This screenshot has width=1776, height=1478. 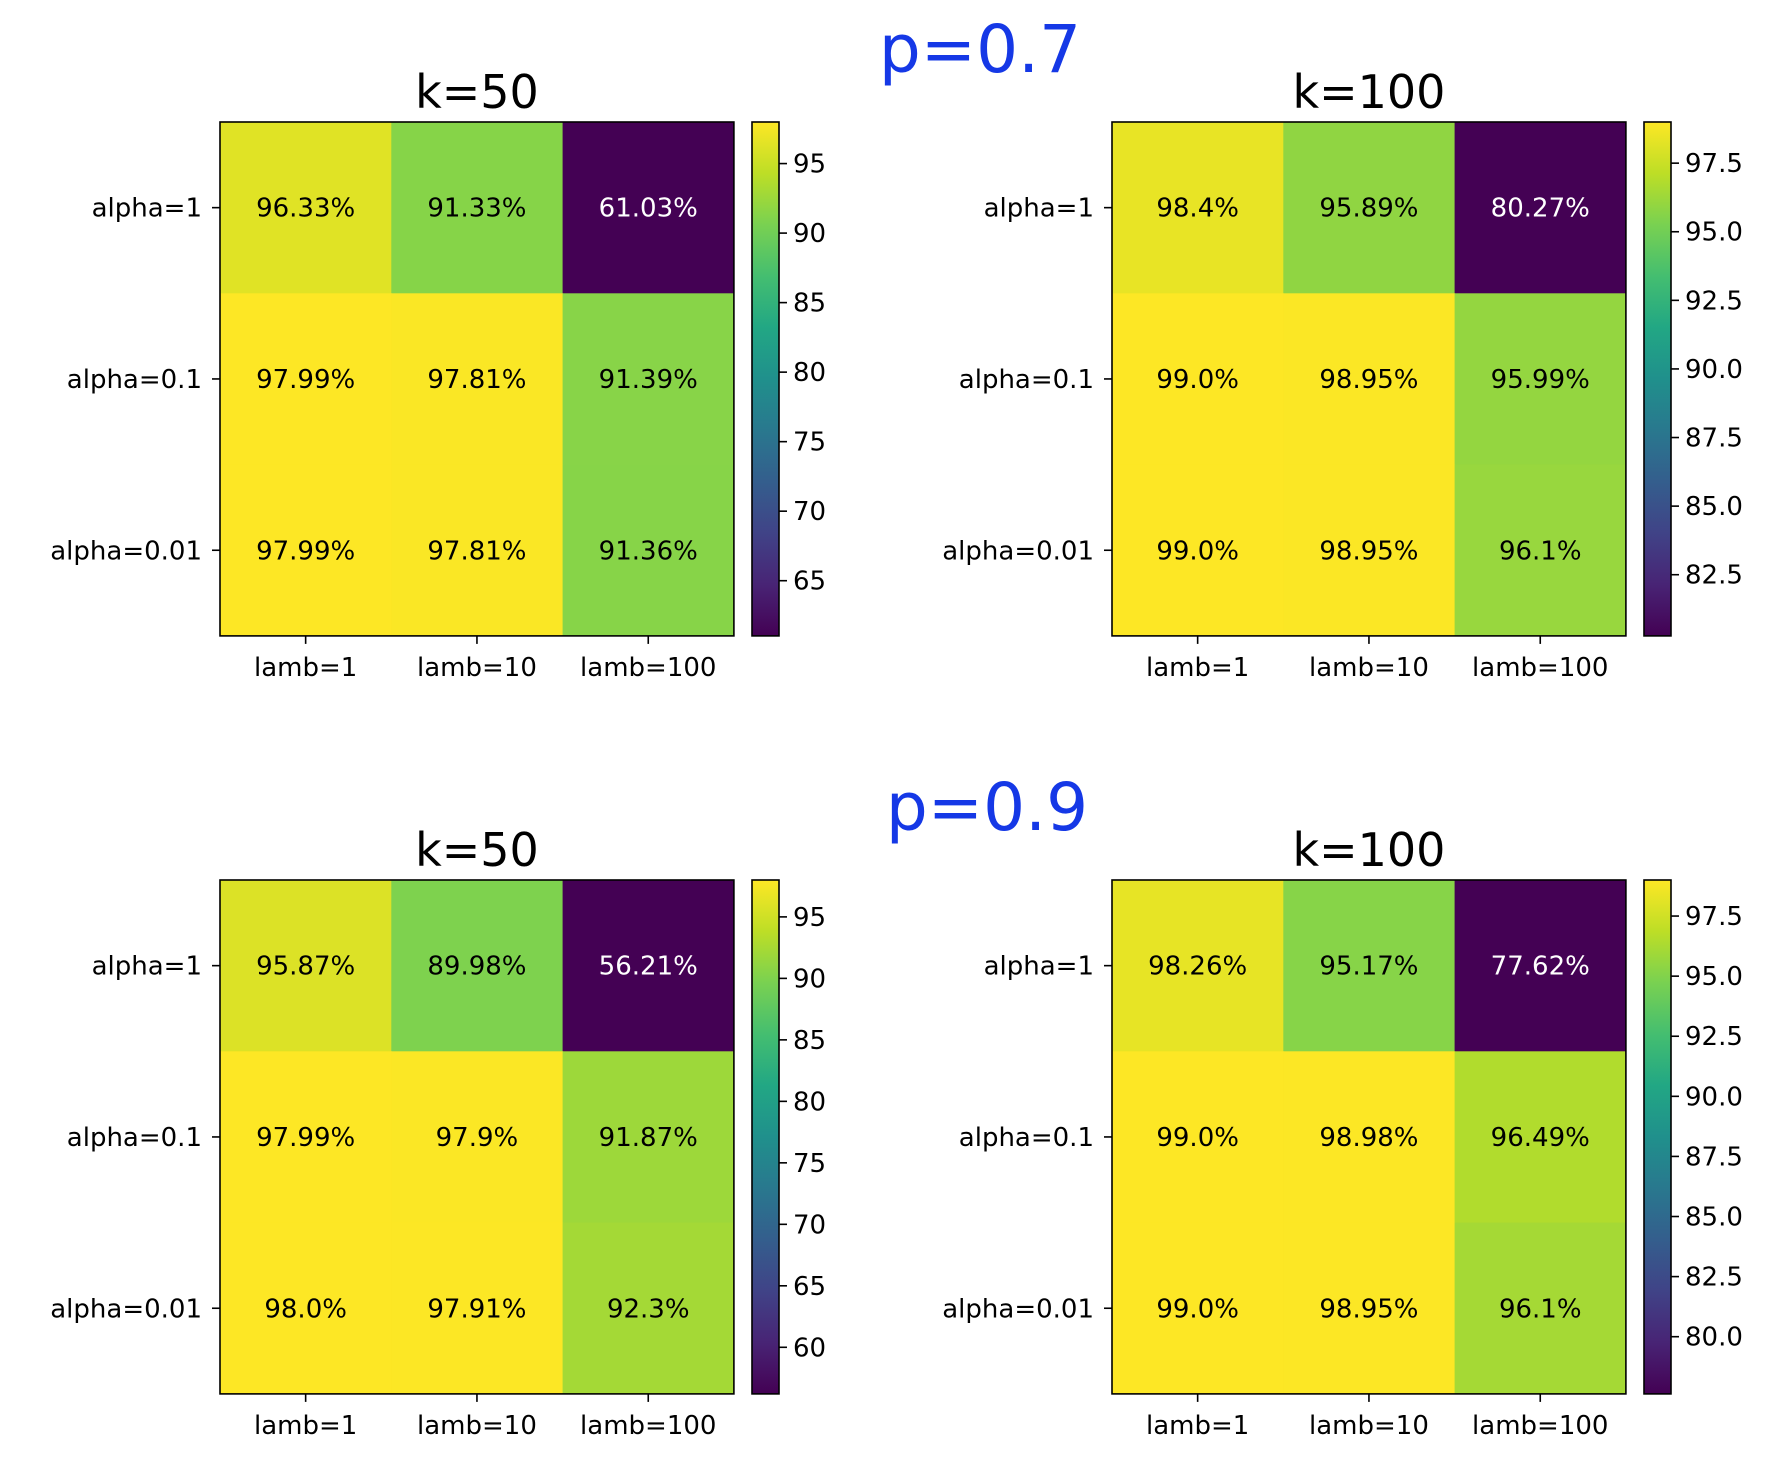 What do you see at coordinates (305, 967) in the screenshot?
I see `cell-value-label: 95.87%` at bounding box center [305, 967].